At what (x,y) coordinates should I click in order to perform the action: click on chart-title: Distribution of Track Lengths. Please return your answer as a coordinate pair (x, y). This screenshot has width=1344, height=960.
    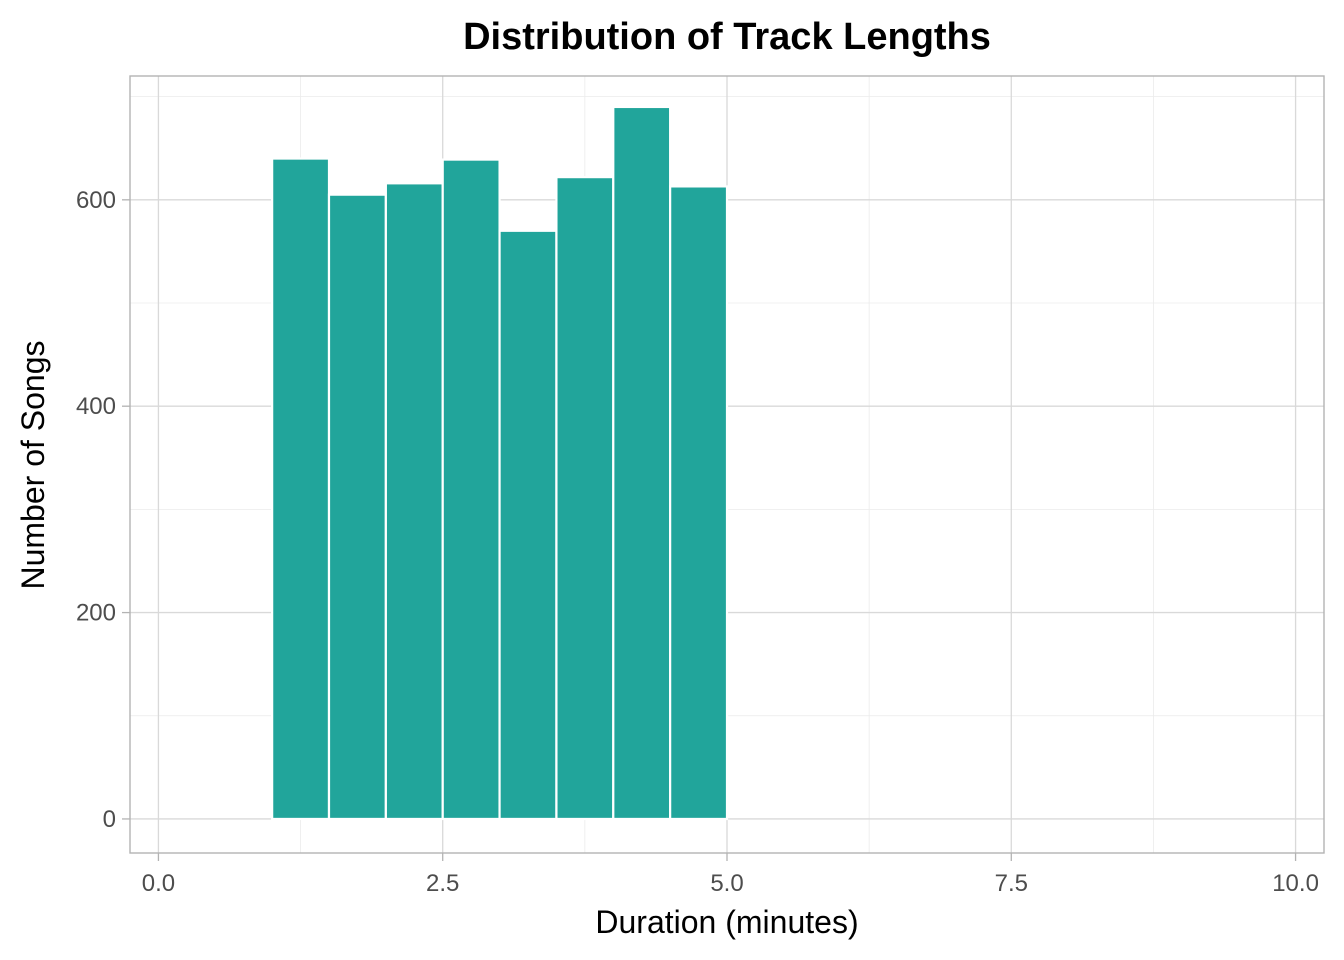
    Looking at the image, I should click on (727, 37).